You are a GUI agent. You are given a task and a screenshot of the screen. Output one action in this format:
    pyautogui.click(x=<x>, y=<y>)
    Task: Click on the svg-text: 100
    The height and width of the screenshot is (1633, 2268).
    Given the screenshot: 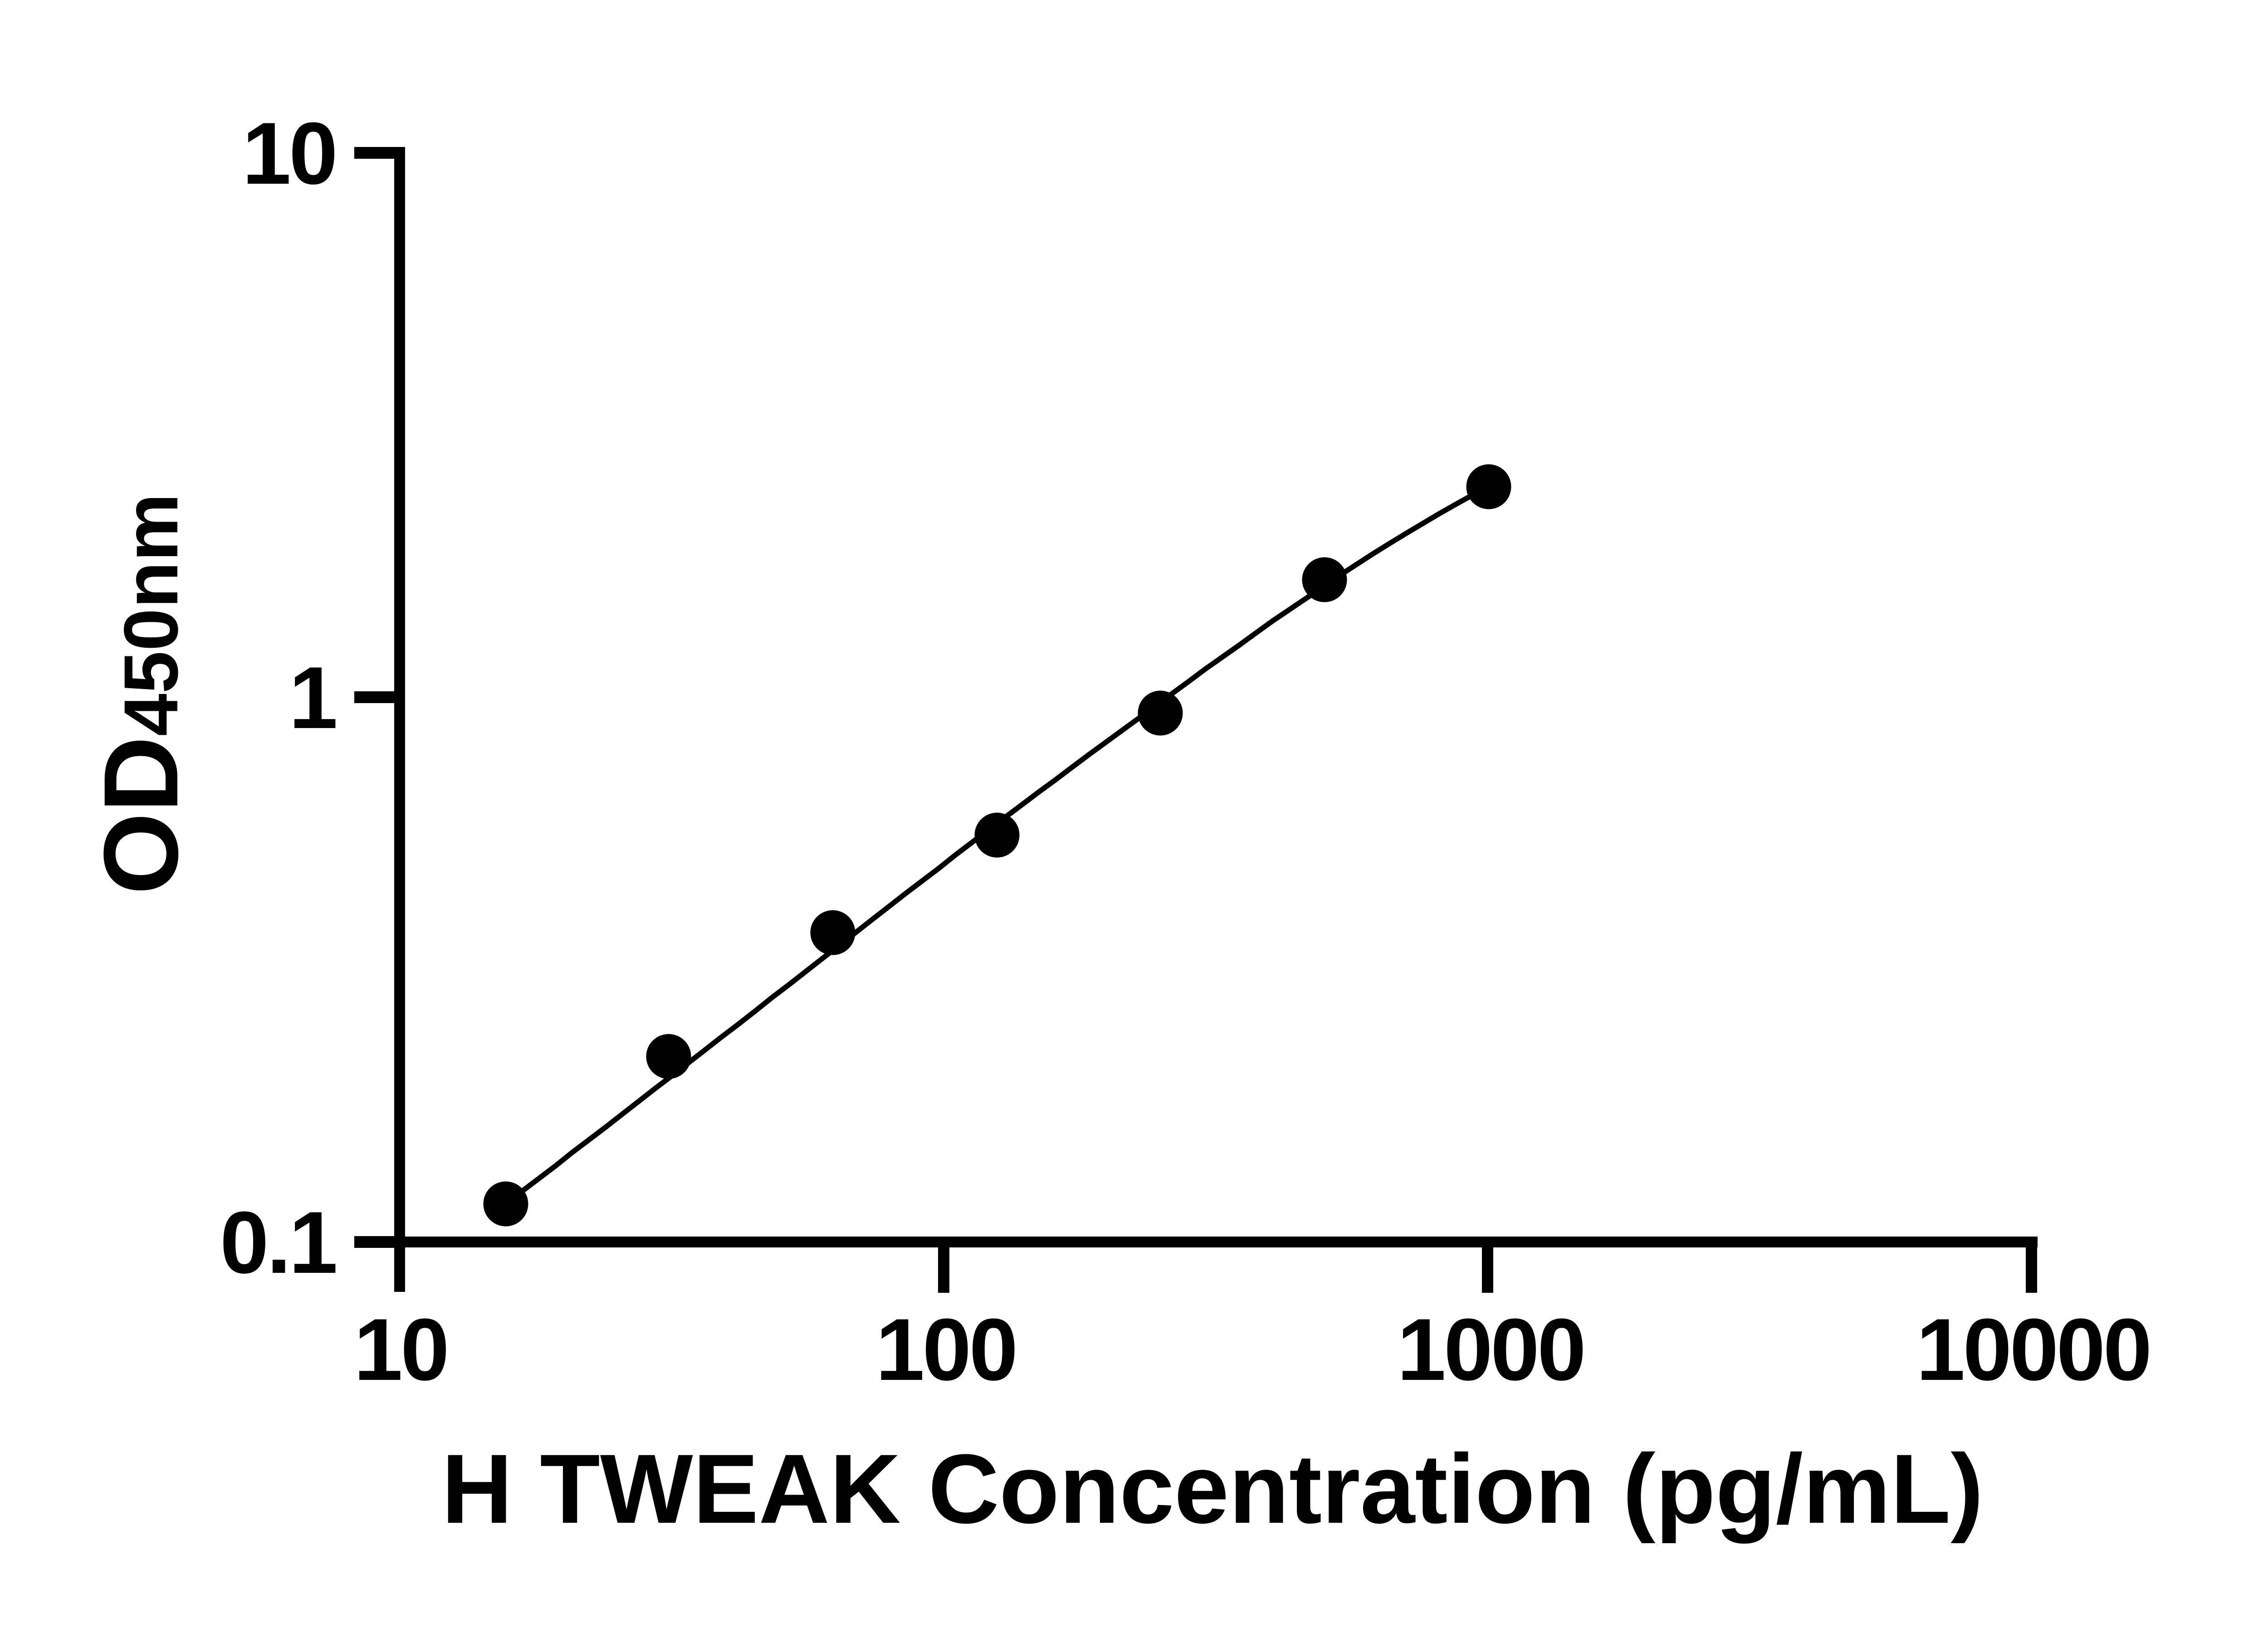 What is the action you would take?
    pyautogui.click(x=946, y=1350)
    